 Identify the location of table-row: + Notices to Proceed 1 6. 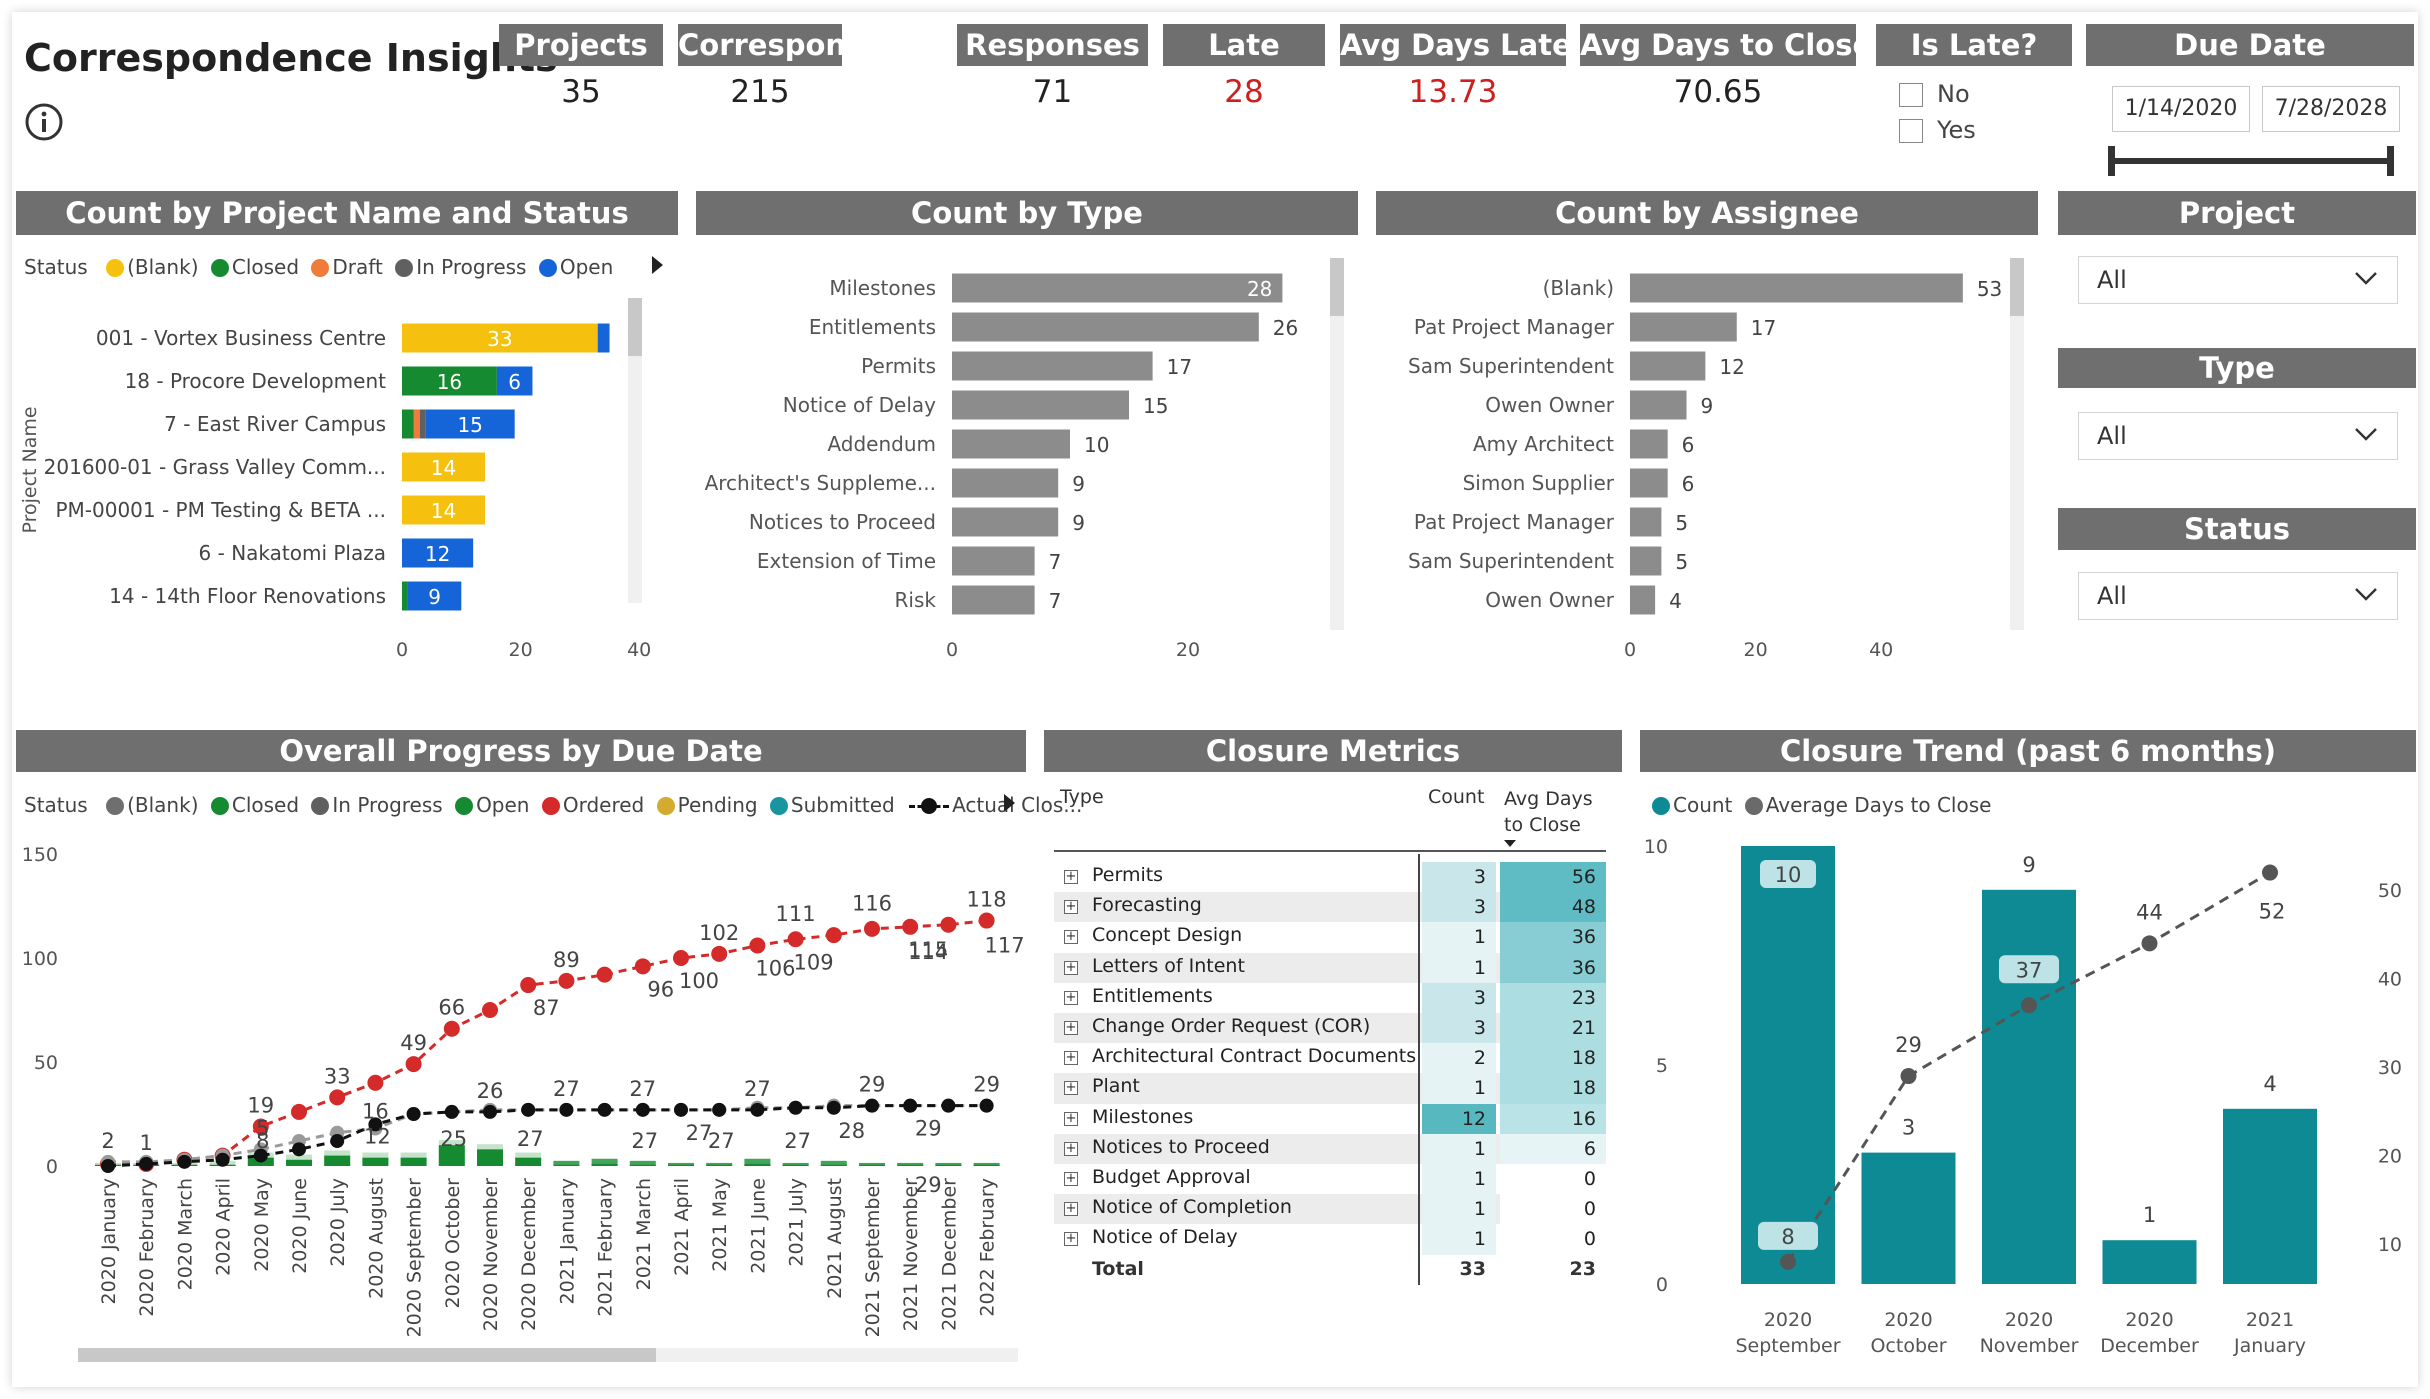
(1330, 1148).